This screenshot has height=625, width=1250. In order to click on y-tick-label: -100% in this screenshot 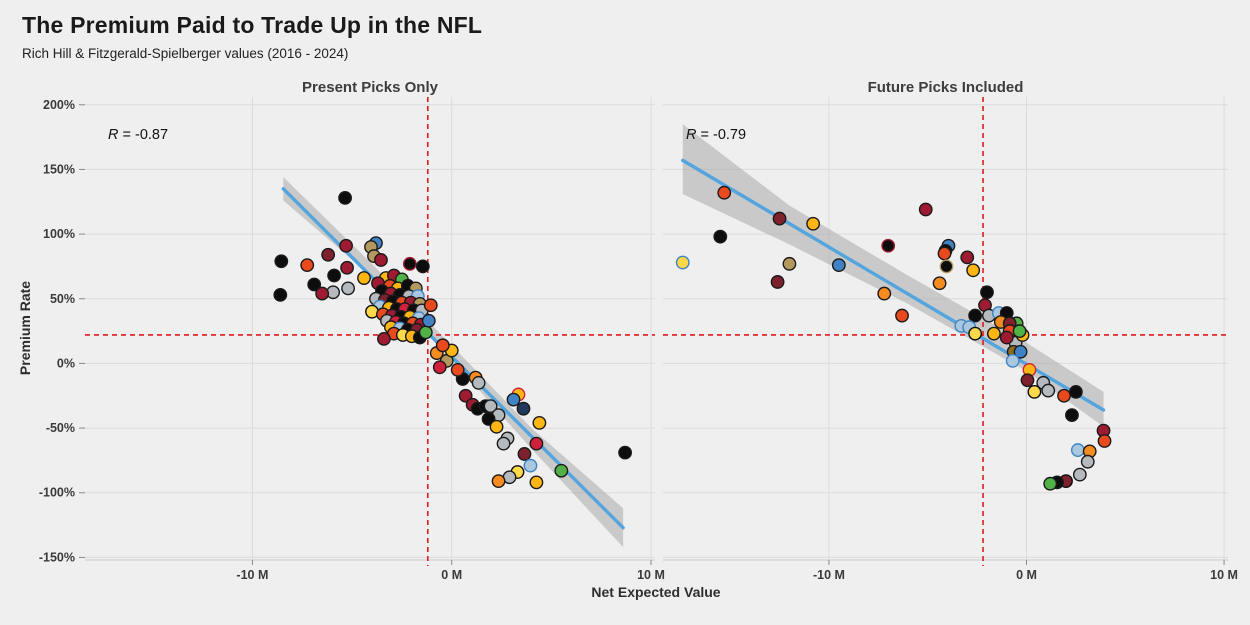, I will do `click(57, 493)`.